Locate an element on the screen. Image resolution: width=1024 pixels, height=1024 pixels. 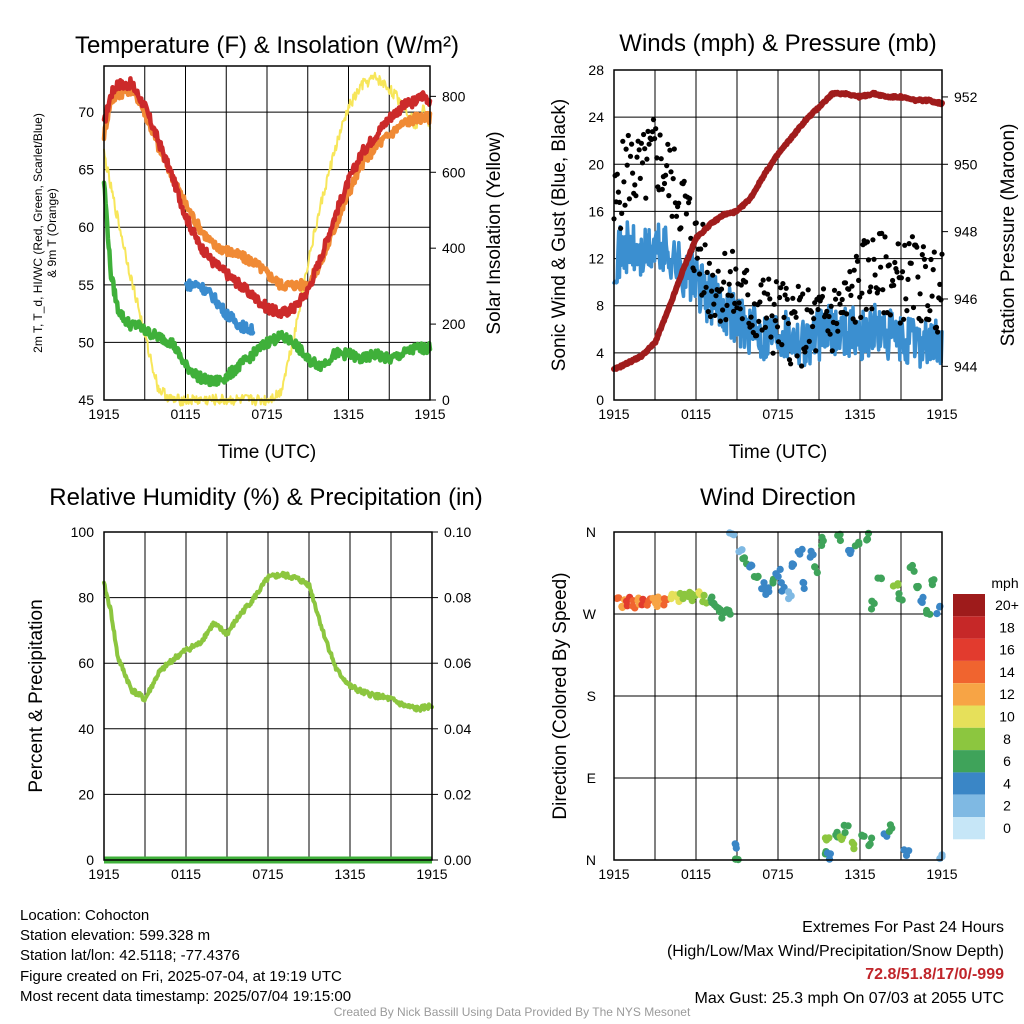
y-axis-label: Percent & Precipitation is located at coordinates (36, 695).